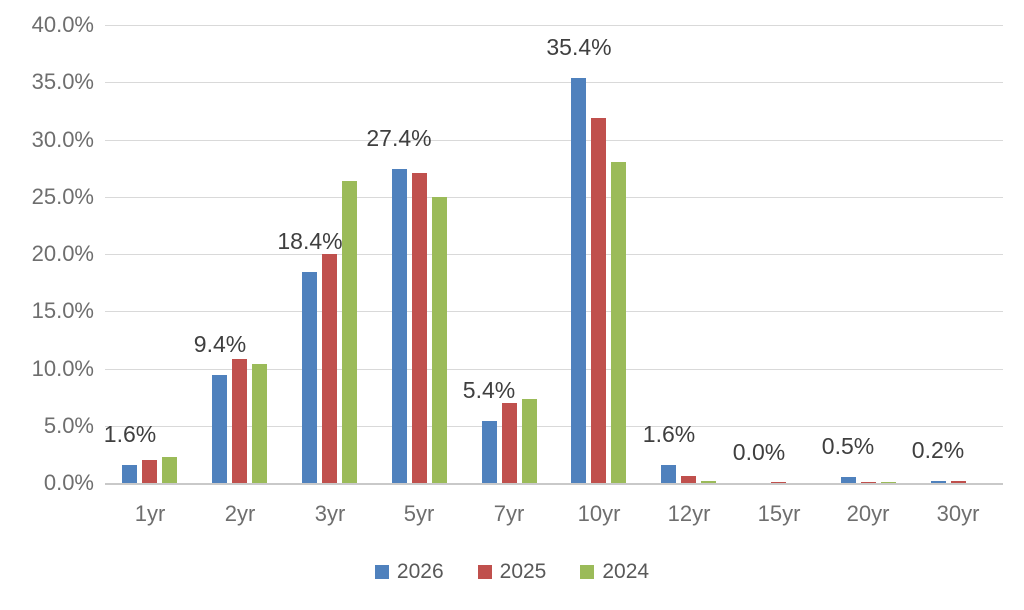 The image size is (1024, 610). I want to click on bar-2025-30yr, so click(958, 482).